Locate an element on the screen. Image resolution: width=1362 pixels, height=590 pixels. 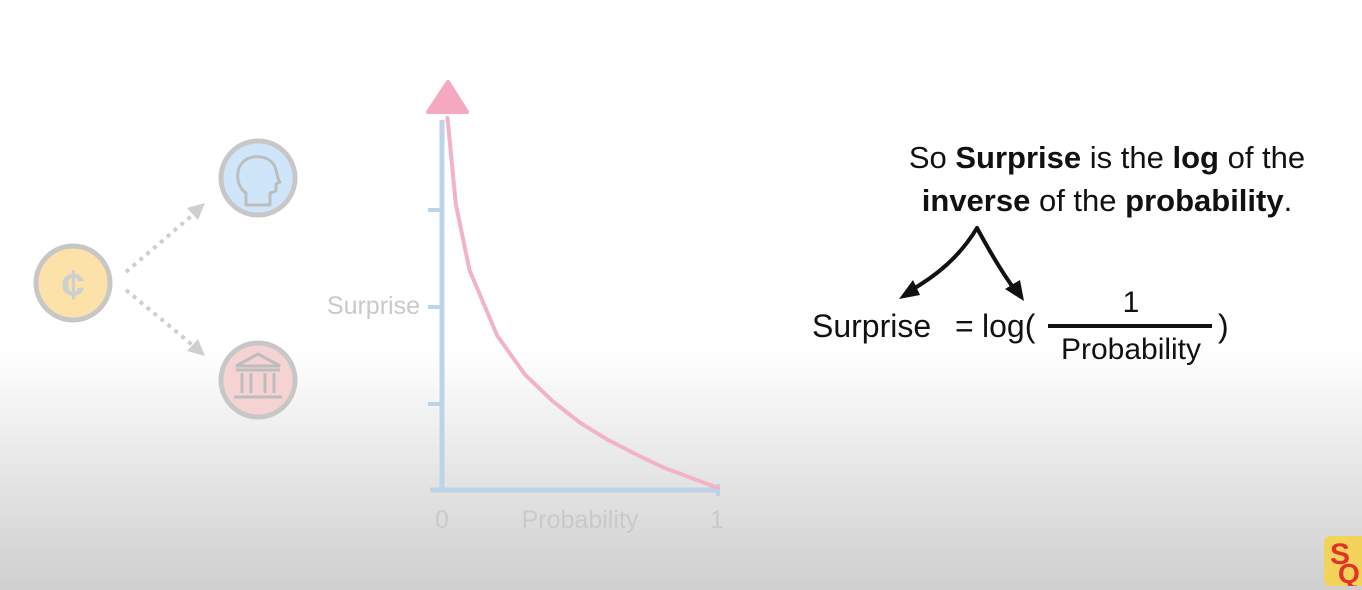
dotted-arrow-down is located at coordinates (161, 319).